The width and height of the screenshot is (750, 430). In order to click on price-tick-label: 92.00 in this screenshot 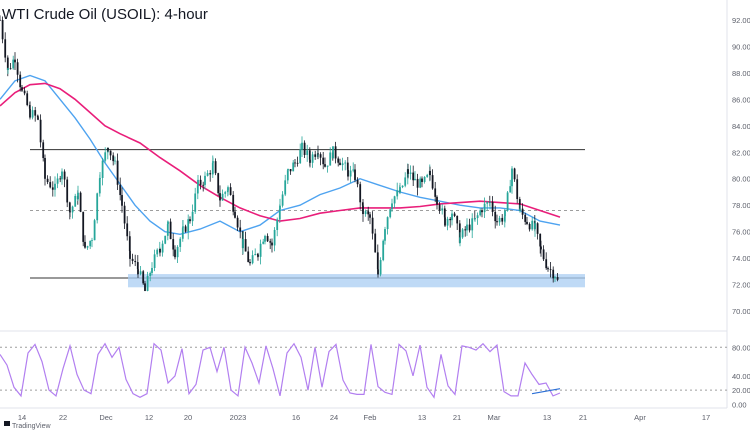, I will do `click(741, 20)`.